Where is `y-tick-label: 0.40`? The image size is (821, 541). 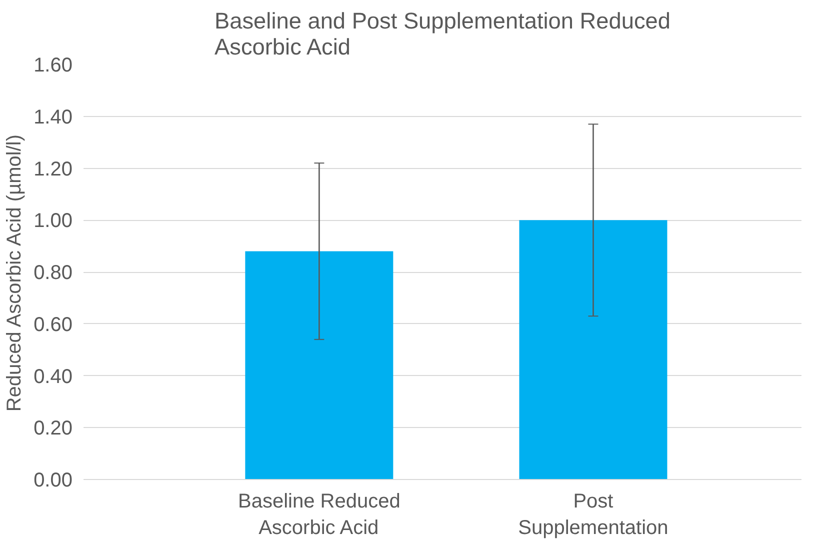
y-tick-label: 0.40 is located at coordinates (53, 377).